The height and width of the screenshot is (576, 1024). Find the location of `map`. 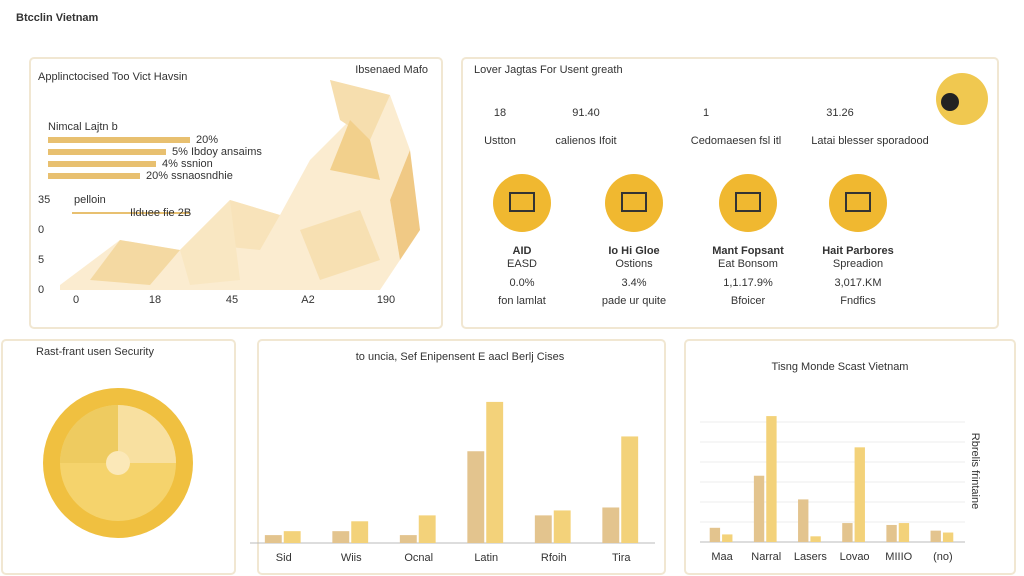

map is located at coordinates (240, 185).